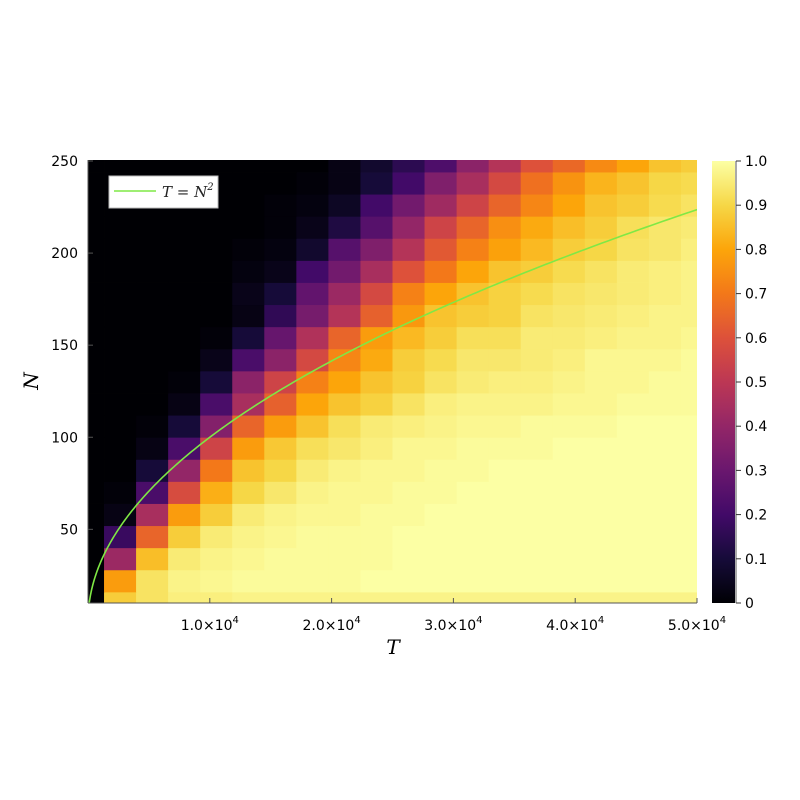  Describe the element at coordinates (756, 339) in the screenshot. I see `colorbar-tick-label: 0.6` at that location.